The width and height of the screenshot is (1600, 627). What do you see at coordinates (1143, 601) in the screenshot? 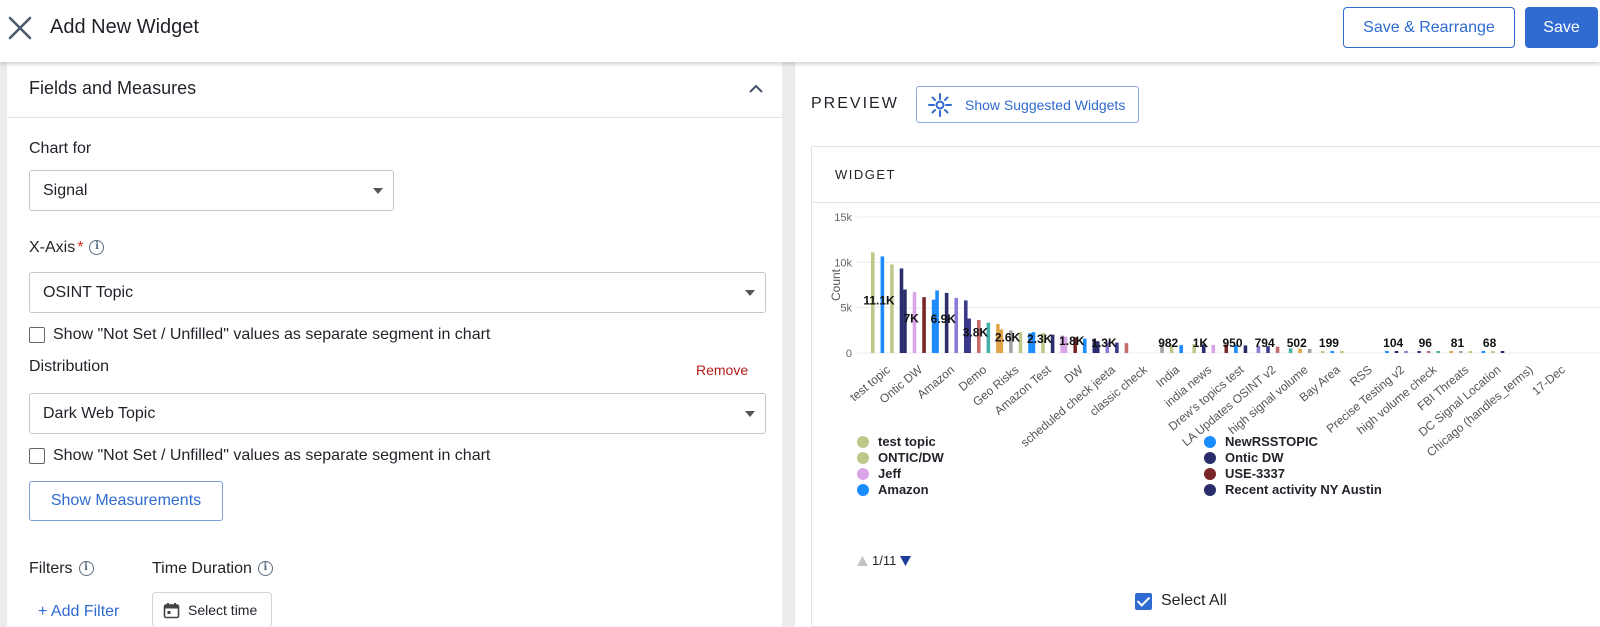
I see `select-all-checkbox` at bounding box center [1143, 601].